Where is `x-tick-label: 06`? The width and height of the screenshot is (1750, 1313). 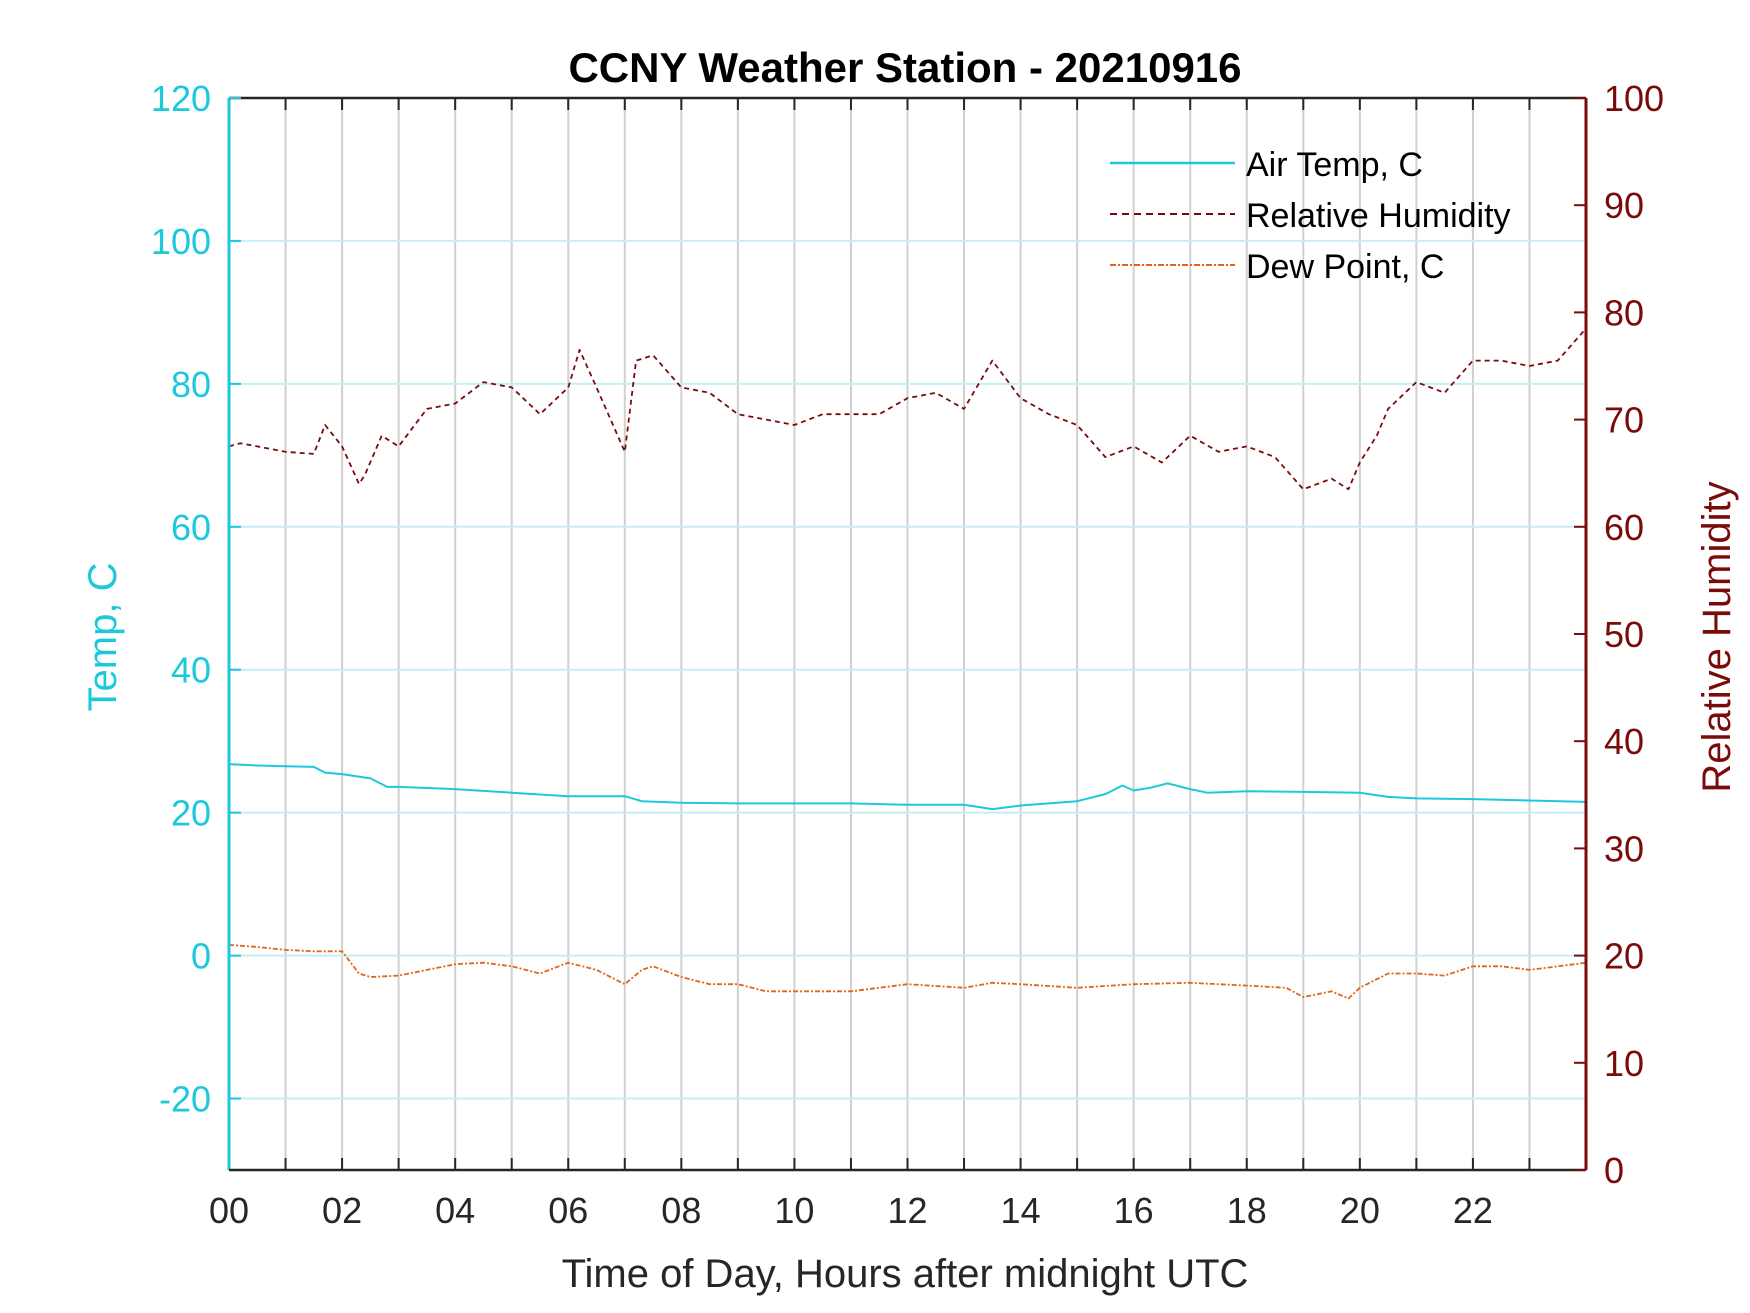 x-tick-label: 06 is located at coordinates (568, 1210).